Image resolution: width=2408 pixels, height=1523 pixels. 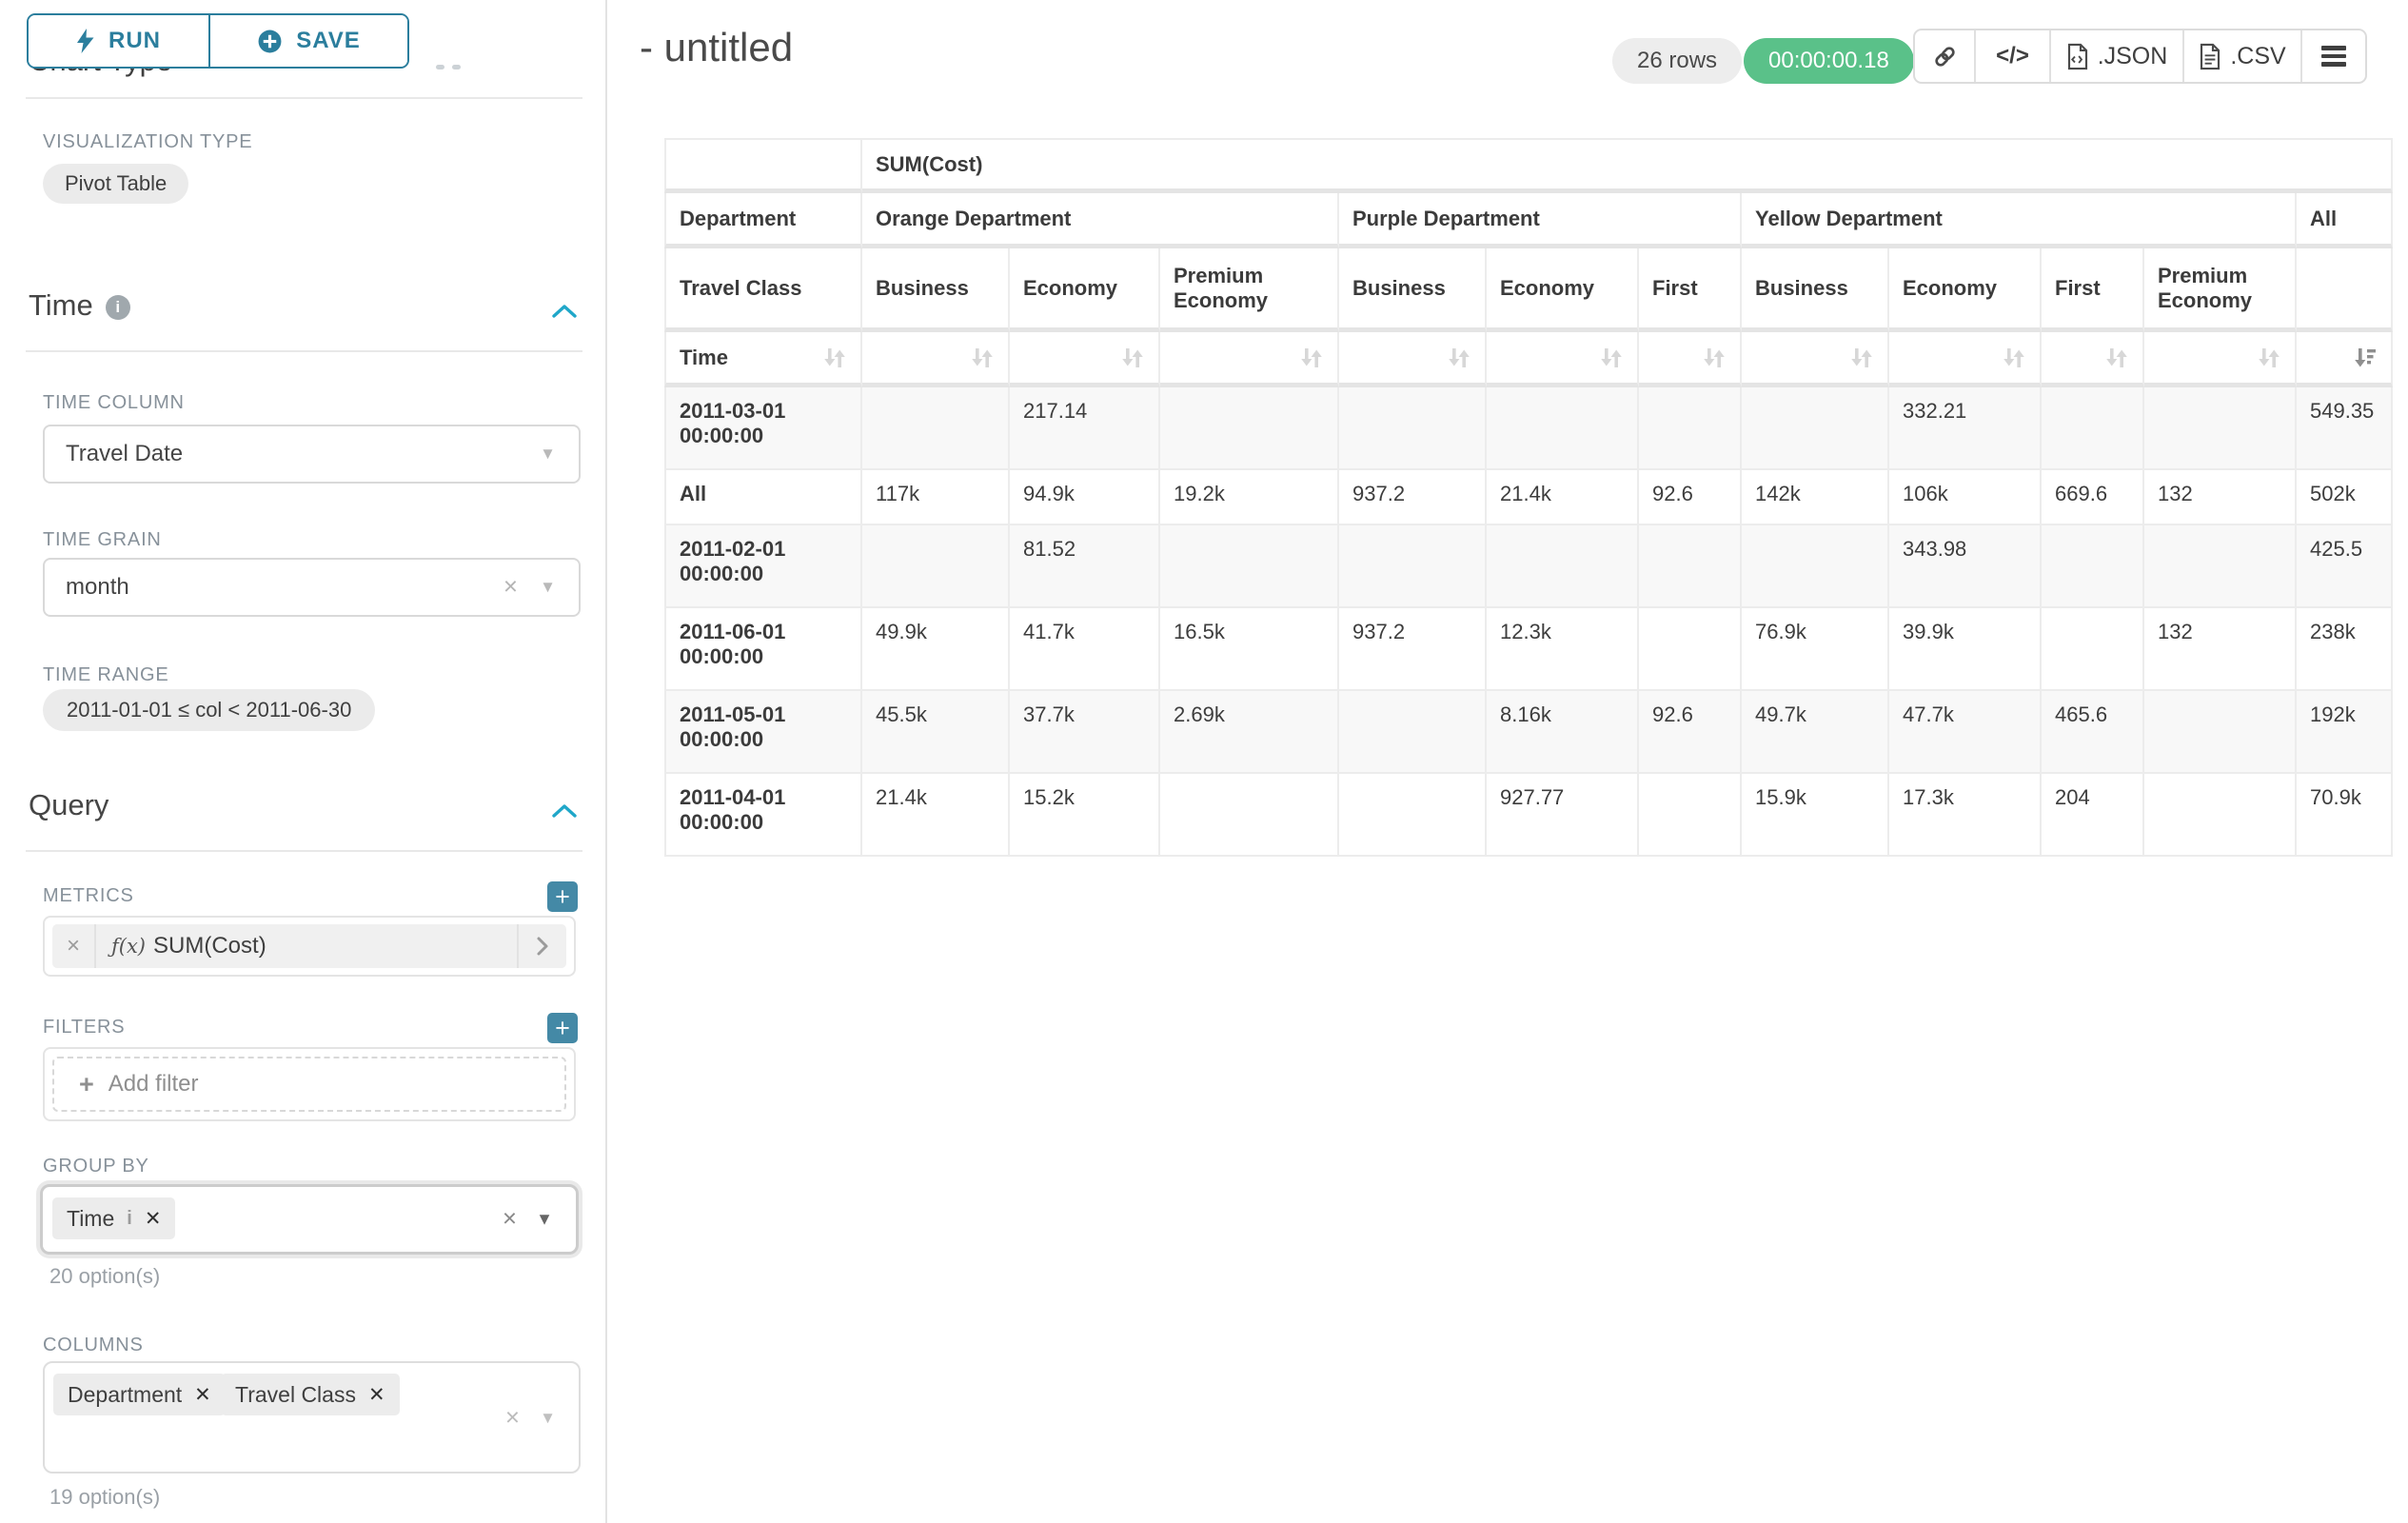 What do you see at coordinates (74, 946) in the screenshot?
I see `remove-metric-icon: ×` at bounding box center [74, 946].